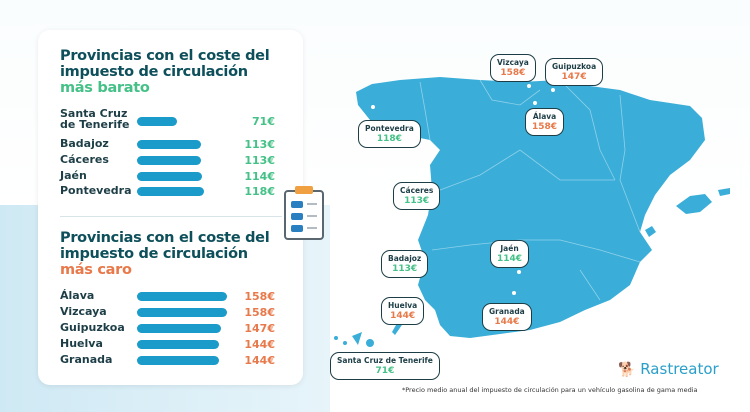 This screenshot has width=750, height=412. Describe the element at coordinates (627, 370) in the screenshot. I see `dog-icon: 🐕` at that location.